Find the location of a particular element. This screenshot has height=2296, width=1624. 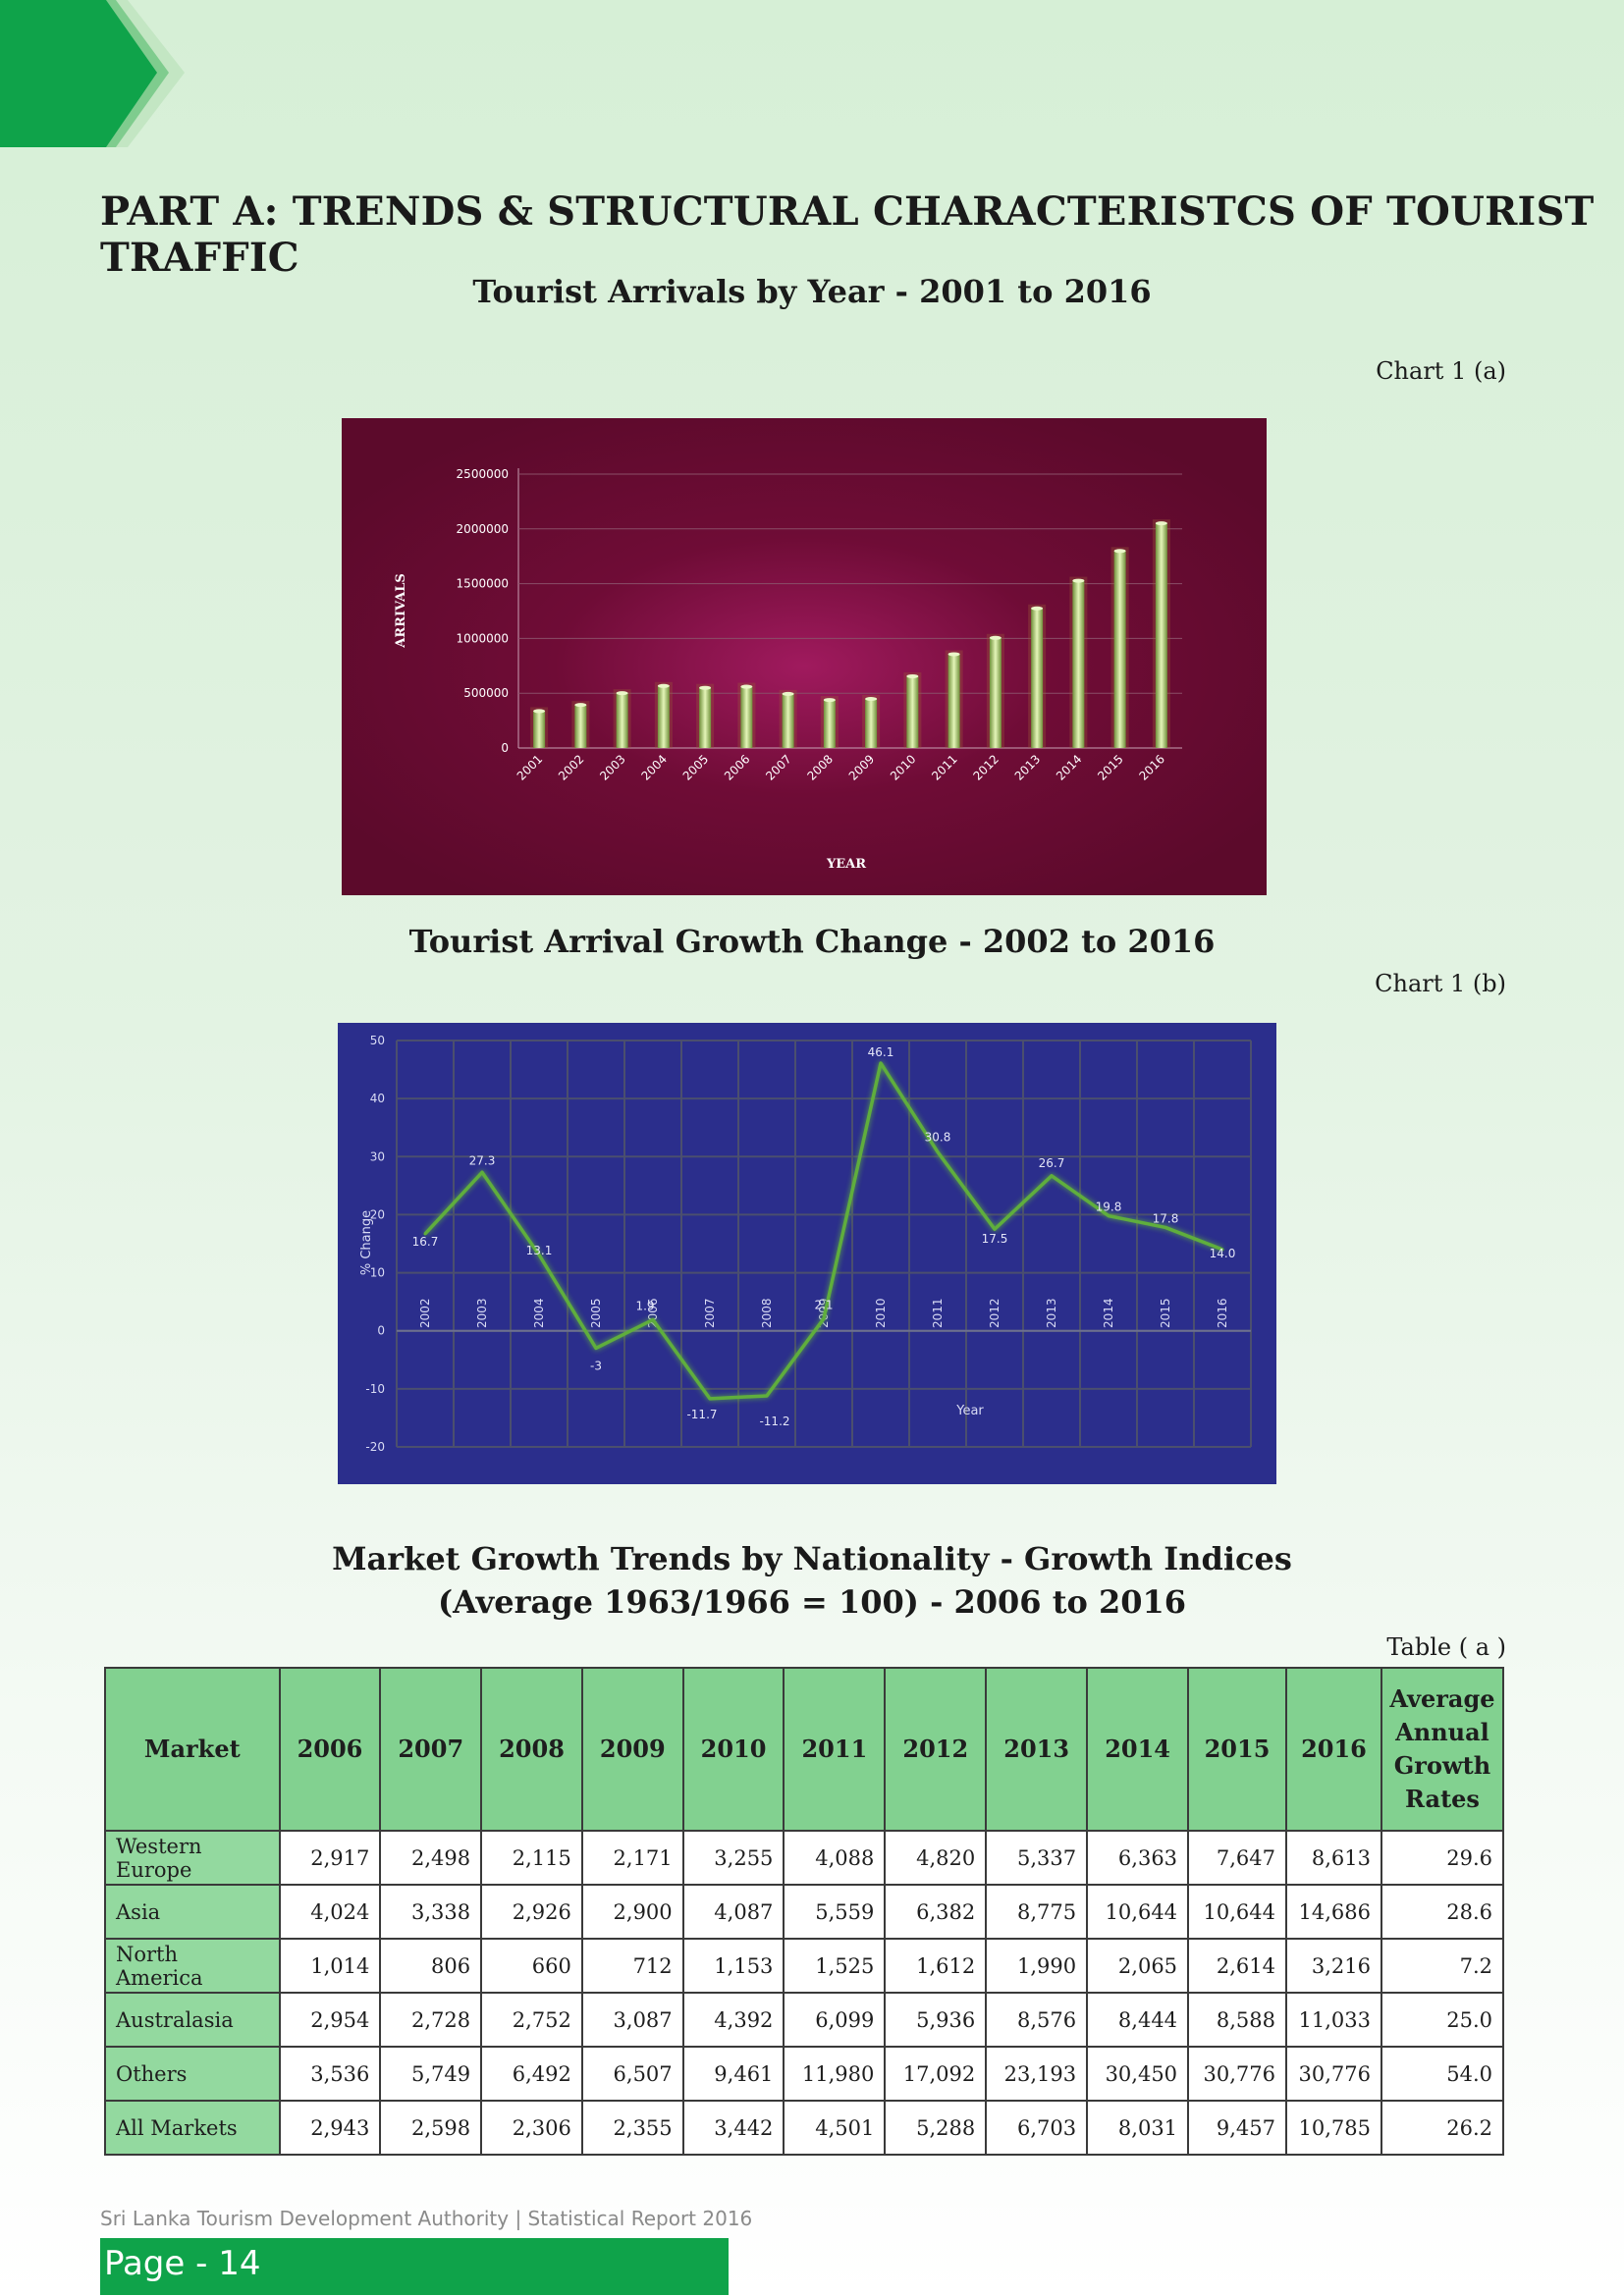

table-cell: 5,337 is located at coordinates (1037, 1858).